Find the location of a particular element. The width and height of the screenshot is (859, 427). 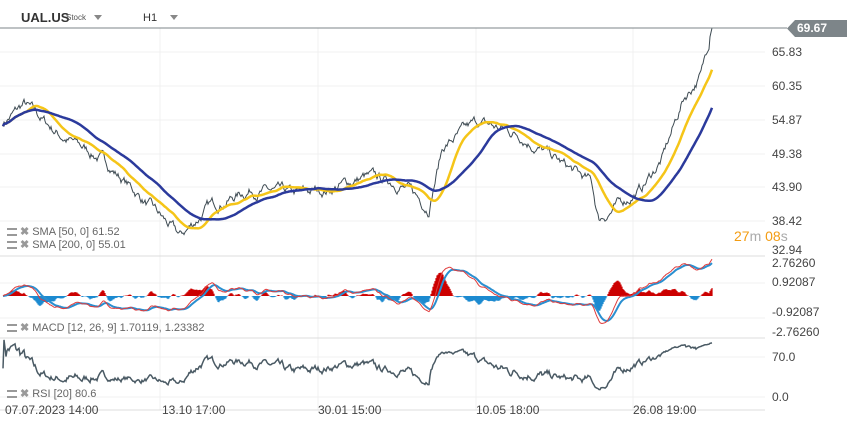

current-price-tag: 69.67 is located at coordinates (817, 28).